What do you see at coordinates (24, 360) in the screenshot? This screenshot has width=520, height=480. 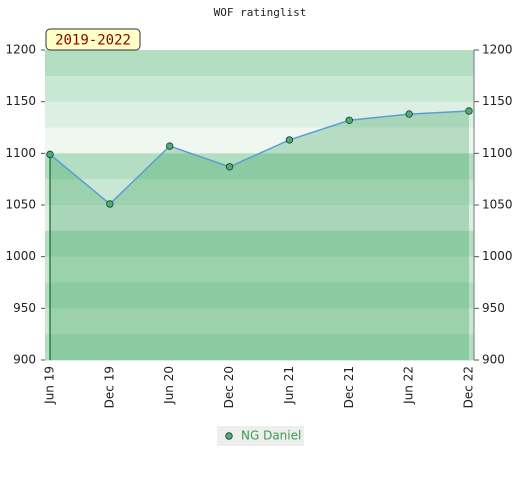 I see `y-tick-label: 900` at bounding box center [24, 360].